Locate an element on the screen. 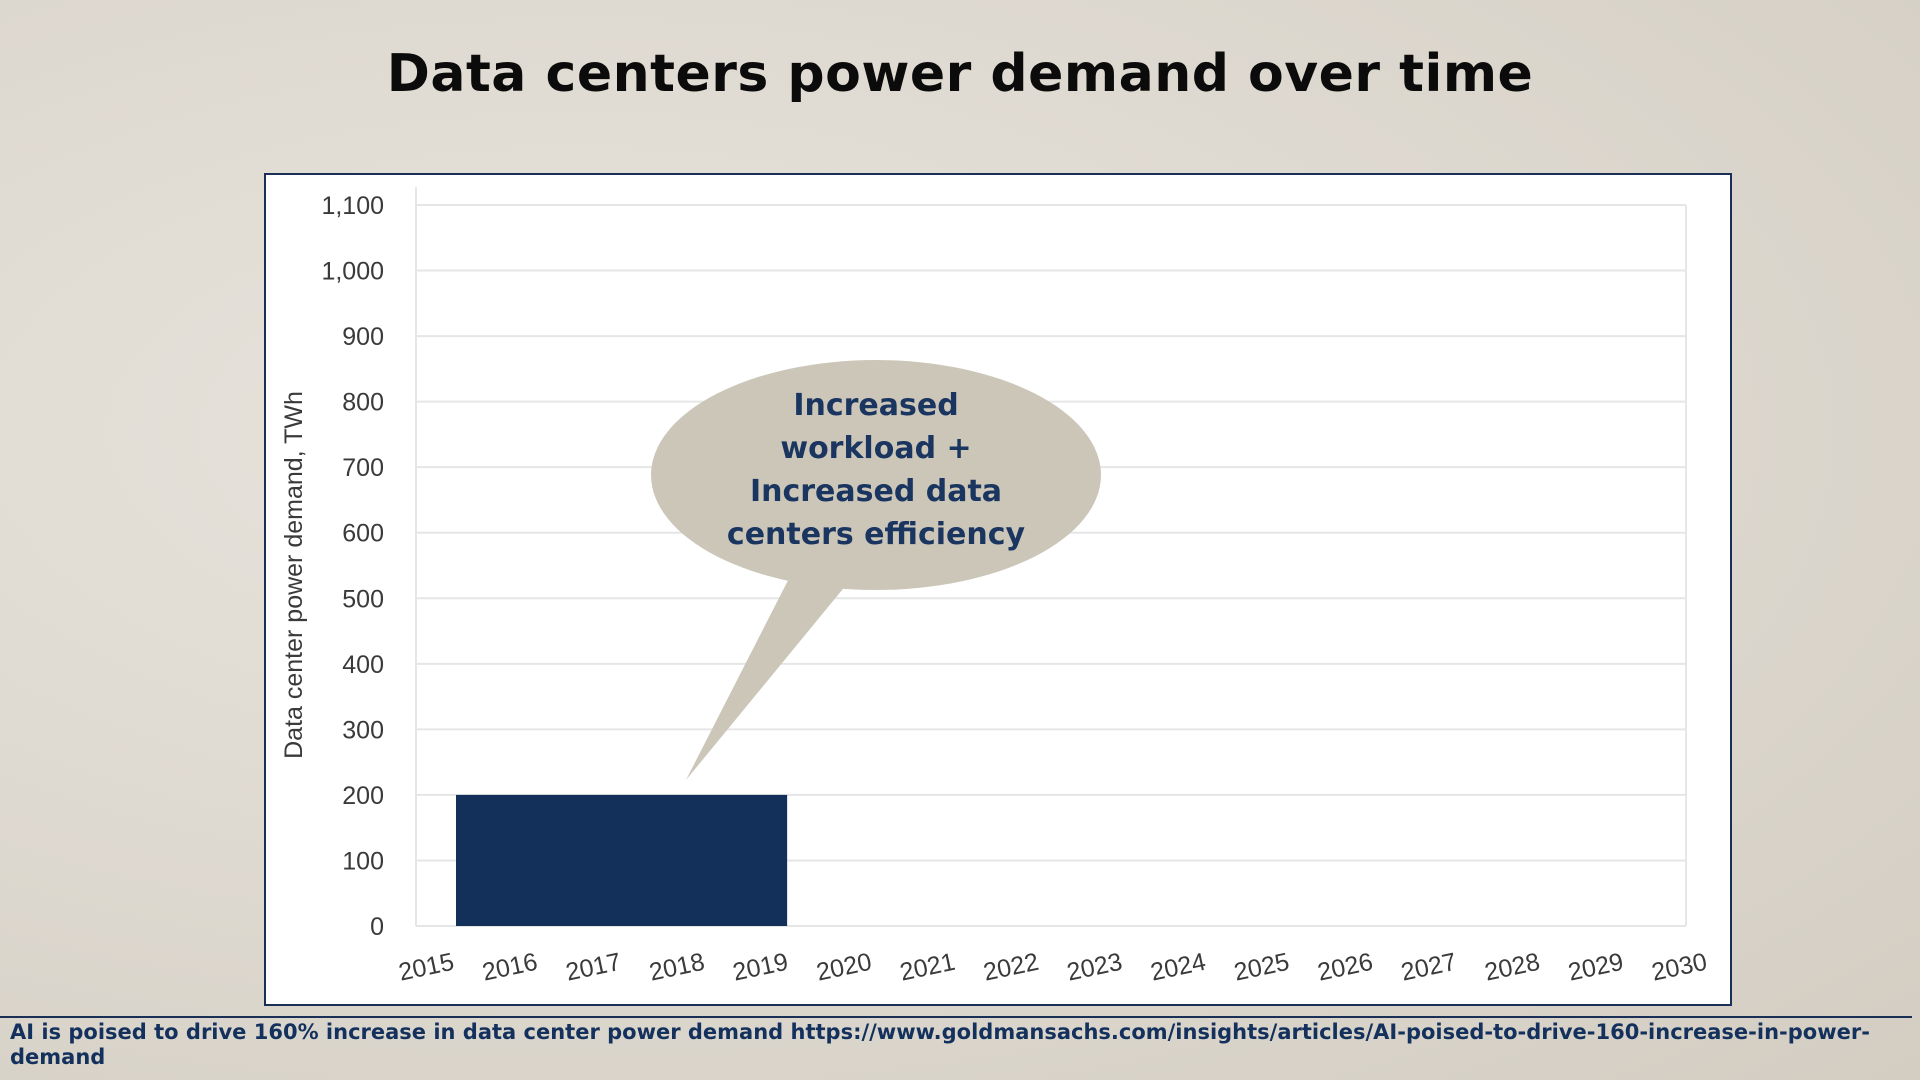  x-tick-label: 2025 is located at coordinates (1262, 967).